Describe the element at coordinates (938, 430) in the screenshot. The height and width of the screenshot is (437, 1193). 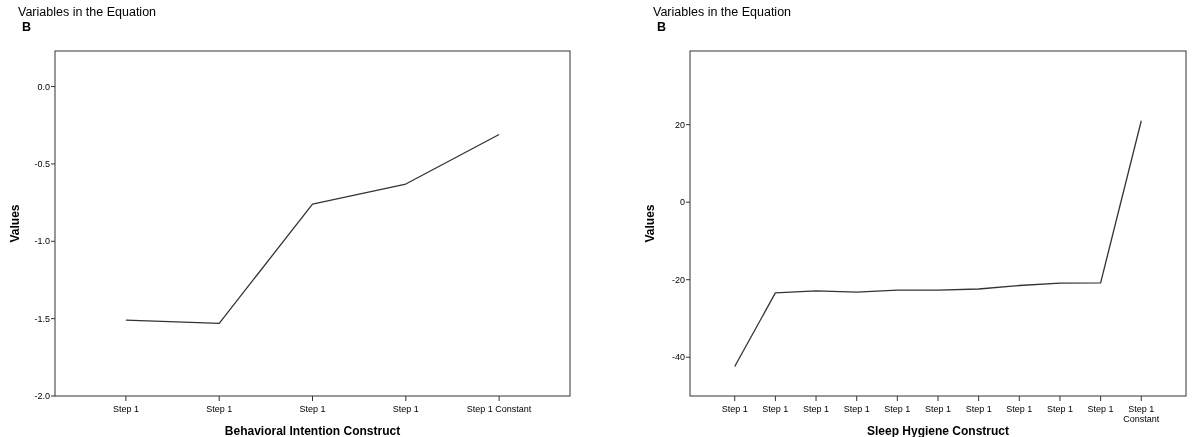
I see `x-axis-title: Sleep Hygiene Construct` at that location.